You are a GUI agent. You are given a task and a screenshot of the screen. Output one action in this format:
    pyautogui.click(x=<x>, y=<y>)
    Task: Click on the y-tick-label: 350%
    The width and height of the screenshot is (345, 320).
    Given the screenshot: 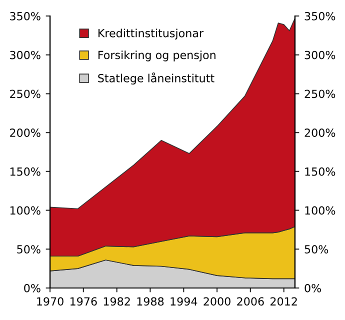 What is the action you would take?
    pyautogui.click(x=25, y=16)
    